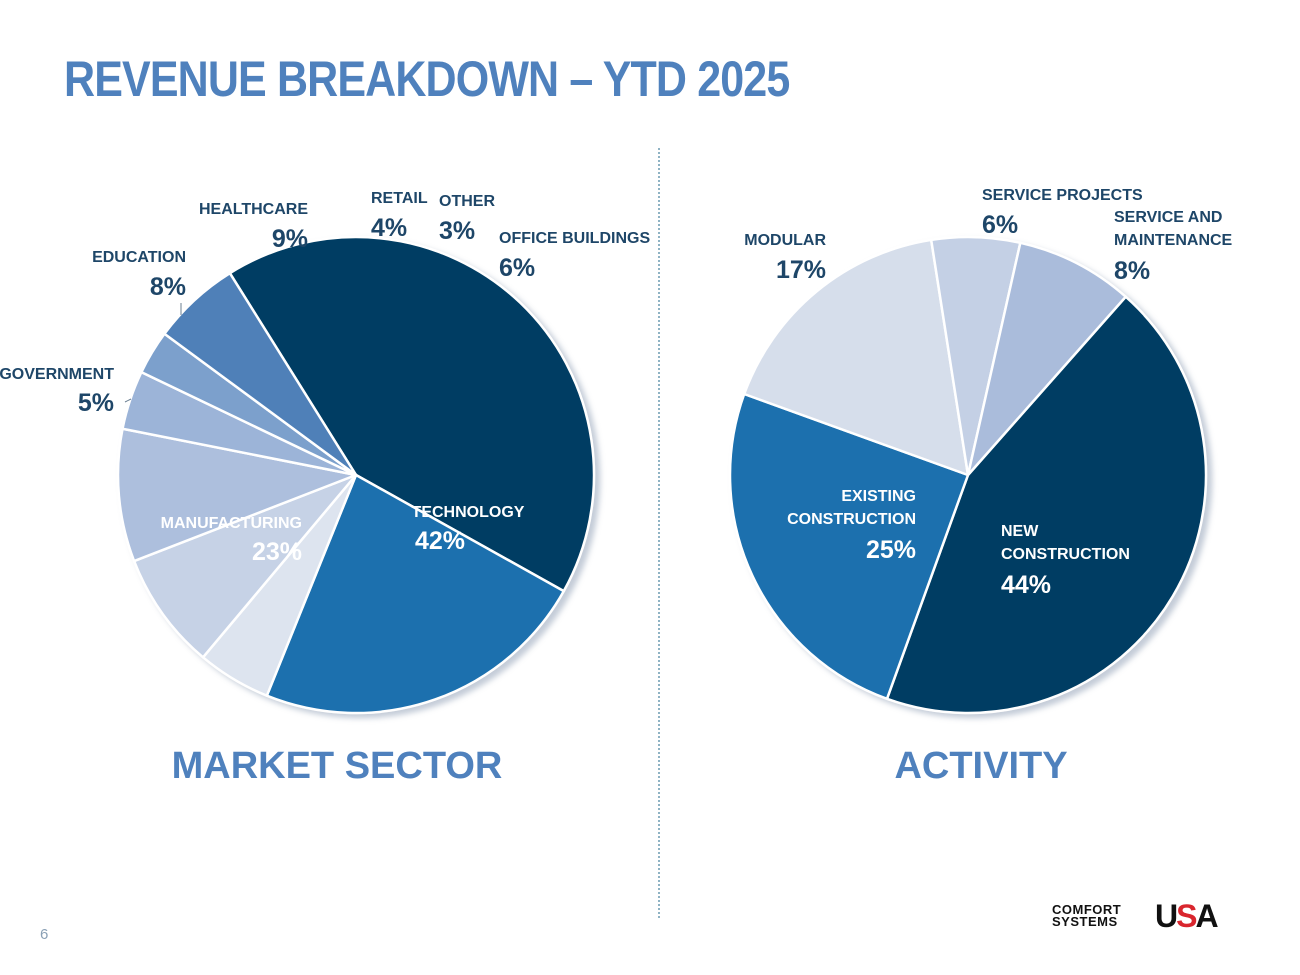 The height and width of the screenshot is (975, 1300). I want to click on pie-slice-education, so click(245, 566).